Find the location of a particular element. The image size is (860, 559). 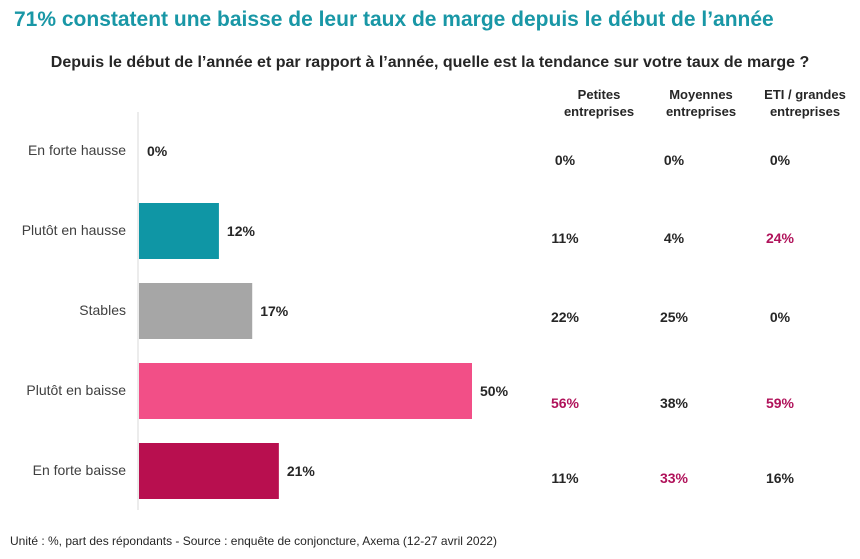

bar-value-label: 12% is located at coordinates (241, 231).